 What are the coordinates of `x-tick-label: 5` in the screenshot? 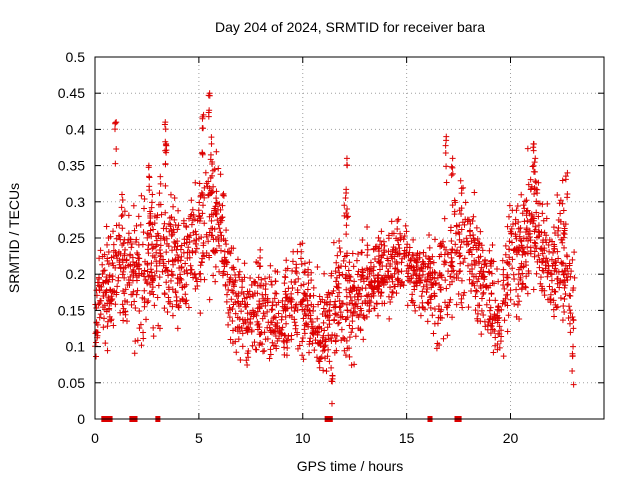 It's located at (199, 438).